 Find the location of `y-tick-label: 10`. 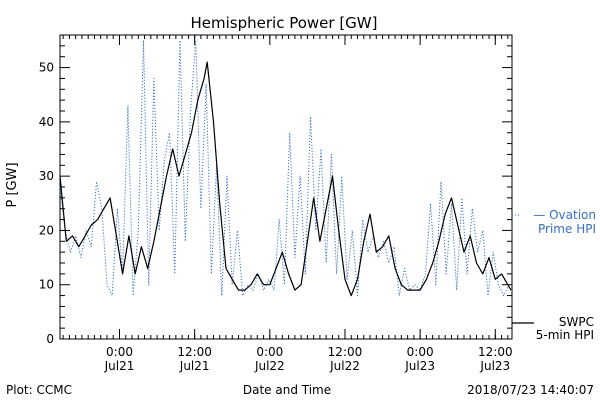

y-tick-label: 10 is located at coordinates (46, 285).